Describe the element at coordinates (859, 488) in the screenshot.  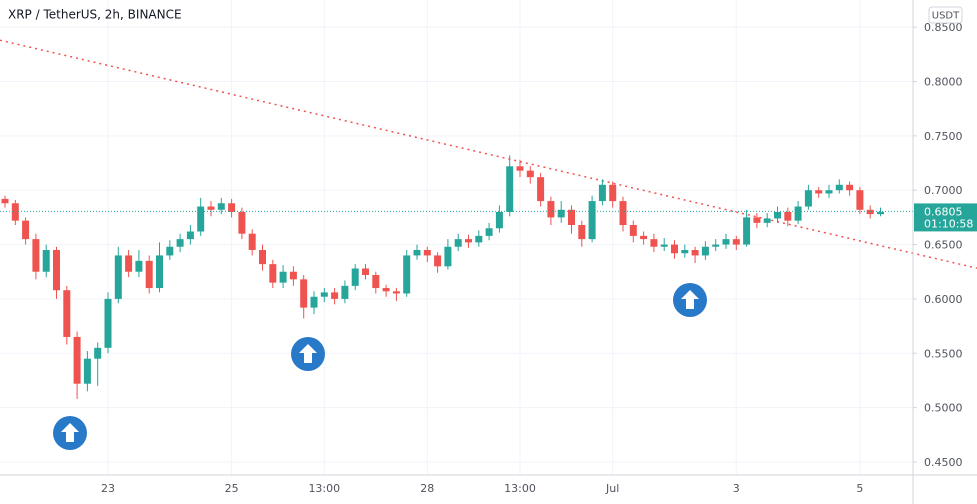
I see `x-tick-label: 5` at that location.